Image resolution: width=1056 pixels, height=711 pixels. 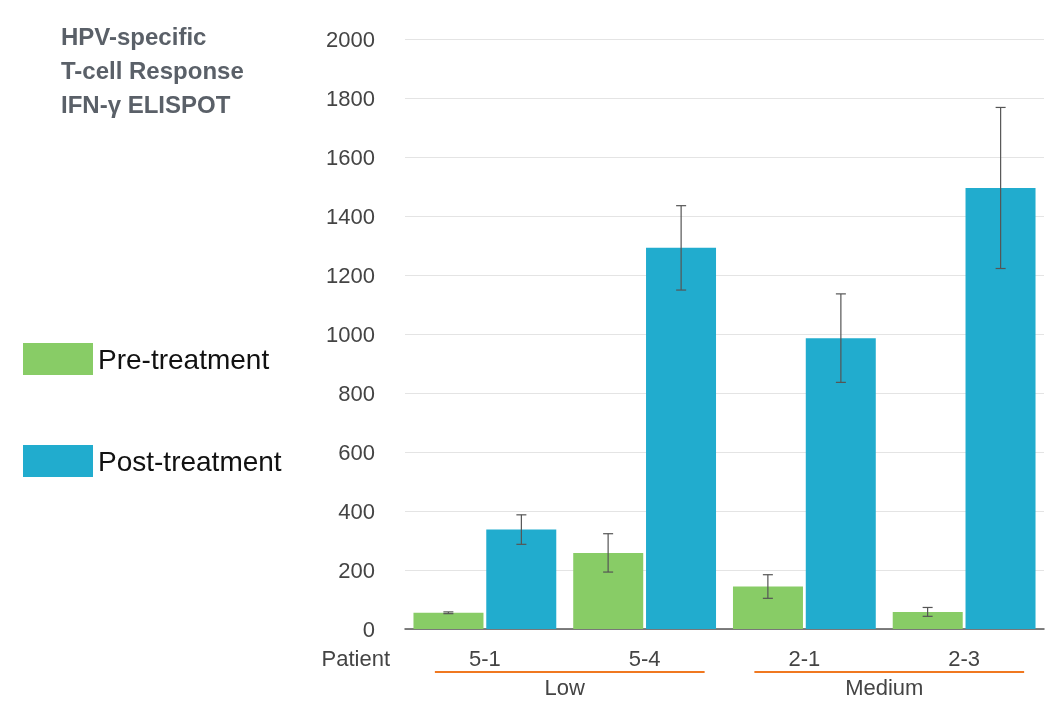 I want to click on y-tick-label: 200, so click(x=356, y=570).